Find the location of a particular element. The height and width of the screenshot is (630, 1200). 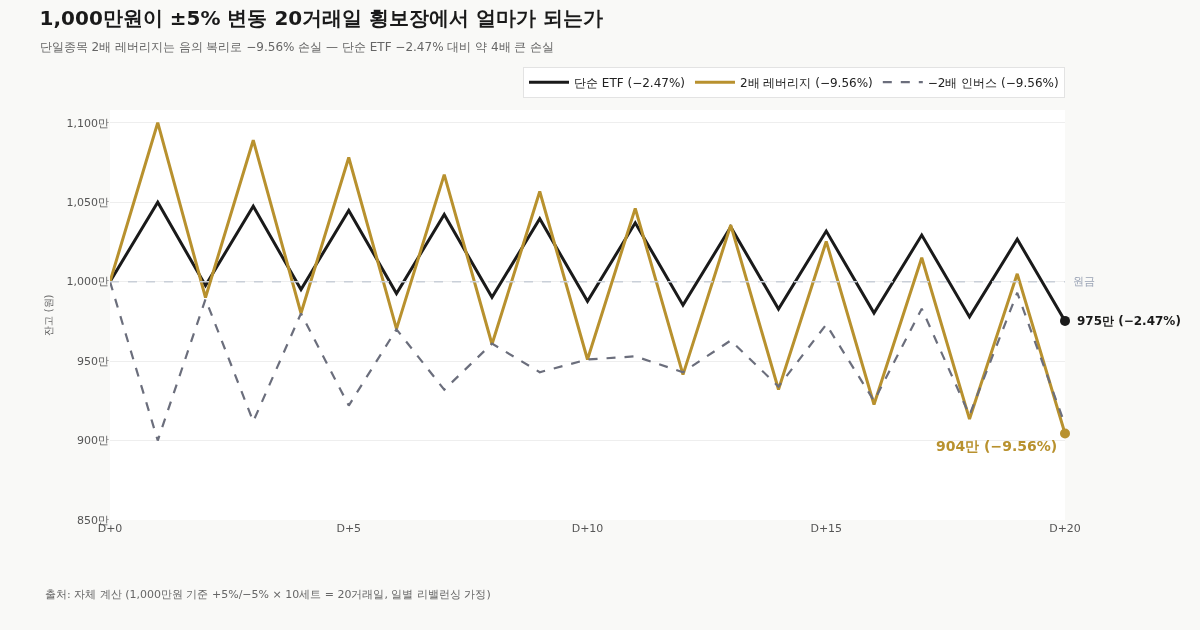

annotation: 904만 (−9.56%) is located at coordinates (997, 446).